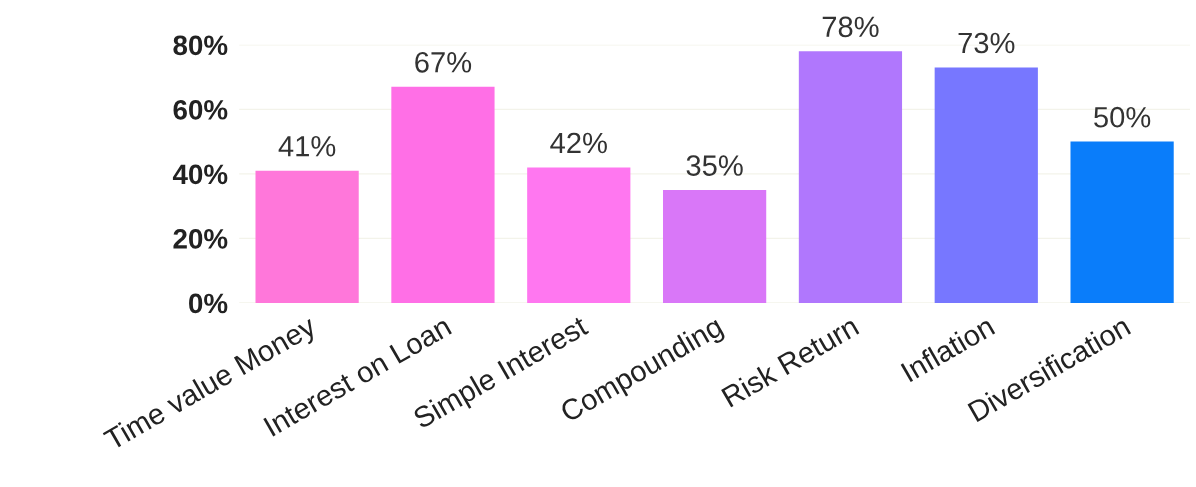  I want to click on data-label: 67%, so click(443, 62).